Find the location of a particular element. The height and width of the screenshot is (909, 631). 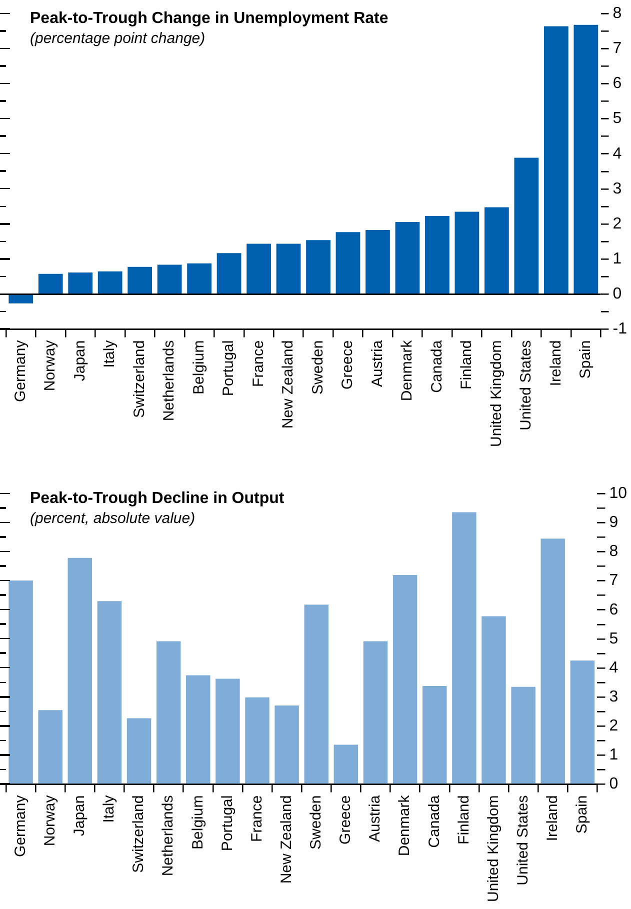

text: (percentage point change) is located at coordinates (118, 38).